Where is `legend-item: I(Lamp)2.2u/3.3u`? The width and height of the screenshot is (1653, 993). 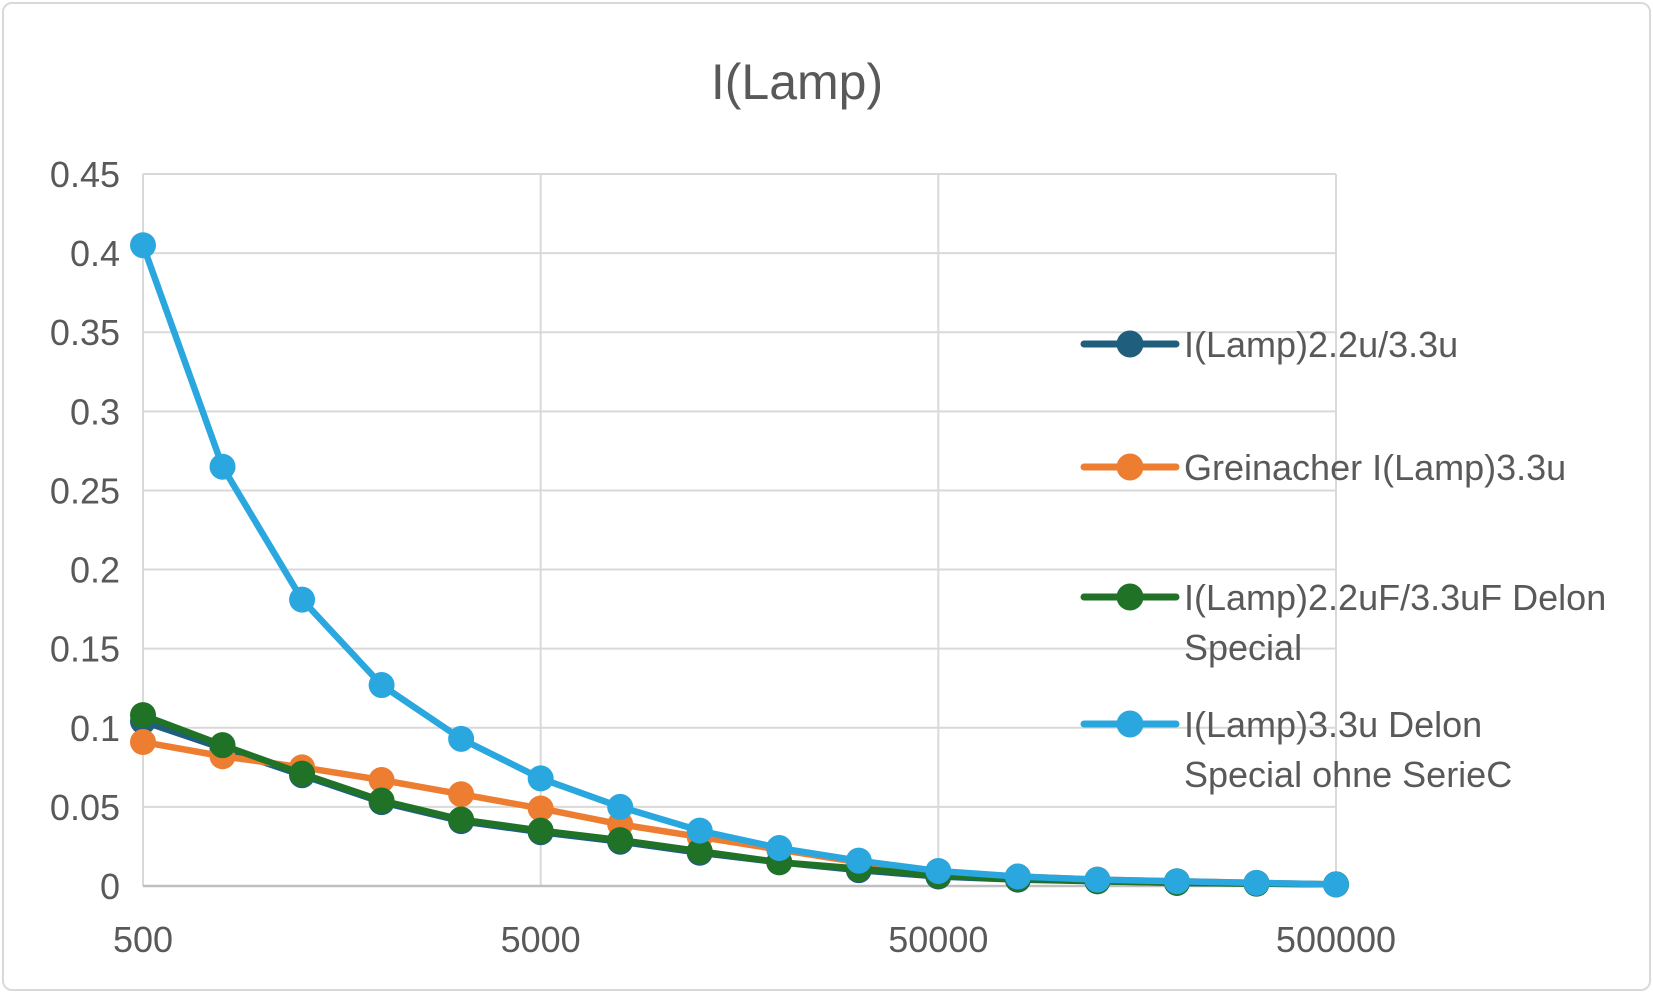 legend-item: I(Lamp)2.2u/3.3u is located at coordinates (1269, 344).